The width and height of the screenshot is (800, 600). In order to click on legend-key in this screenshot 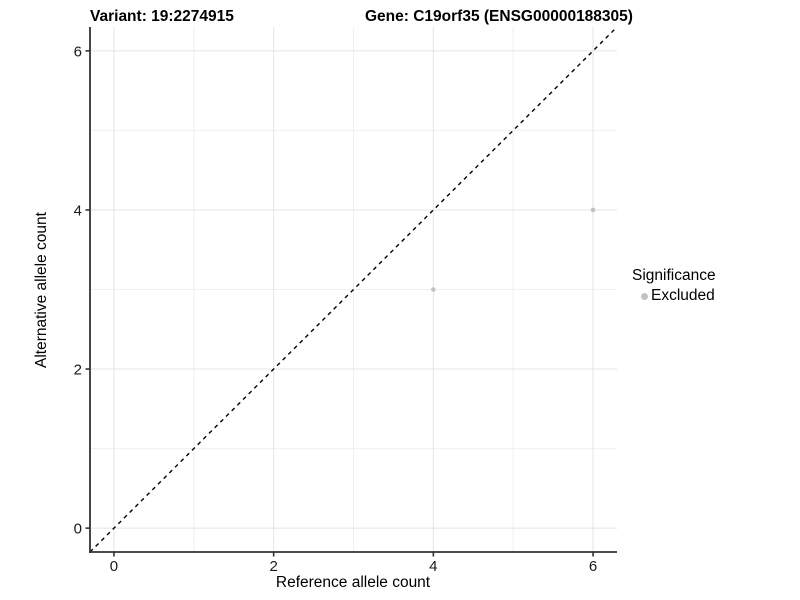, I will do `click(644, 296)`.